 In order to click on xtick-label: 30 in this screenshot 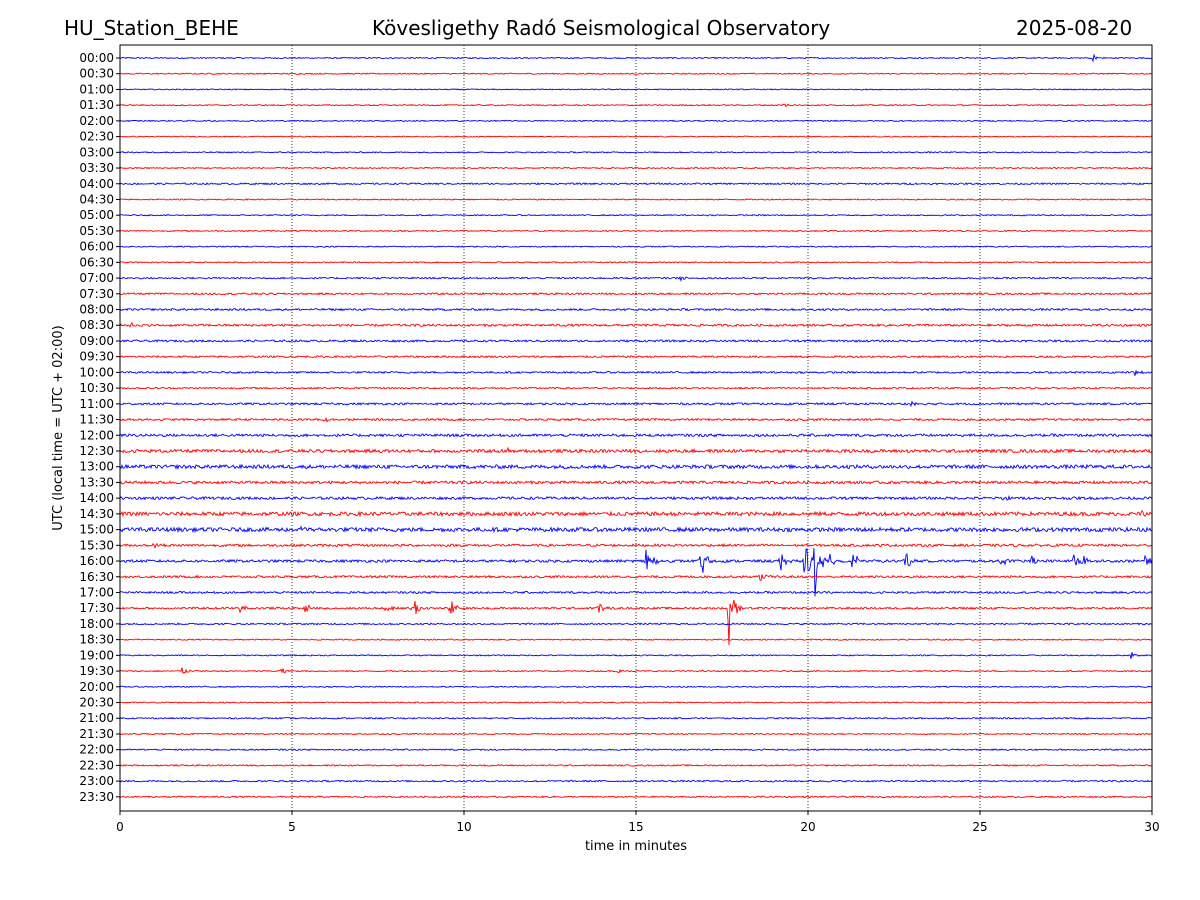, I will do `click(1151, 827)`.